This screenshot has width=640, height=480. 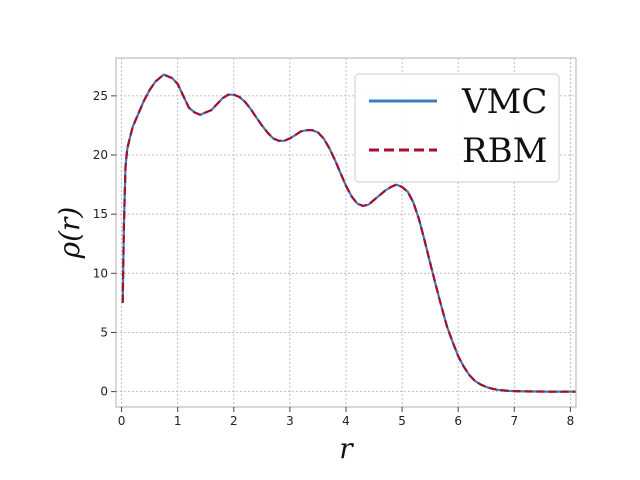 What do you see at coordinates (178, 421) in the screenshot?
I see `x-tick-label: 1` at bounding box center [178, 421].